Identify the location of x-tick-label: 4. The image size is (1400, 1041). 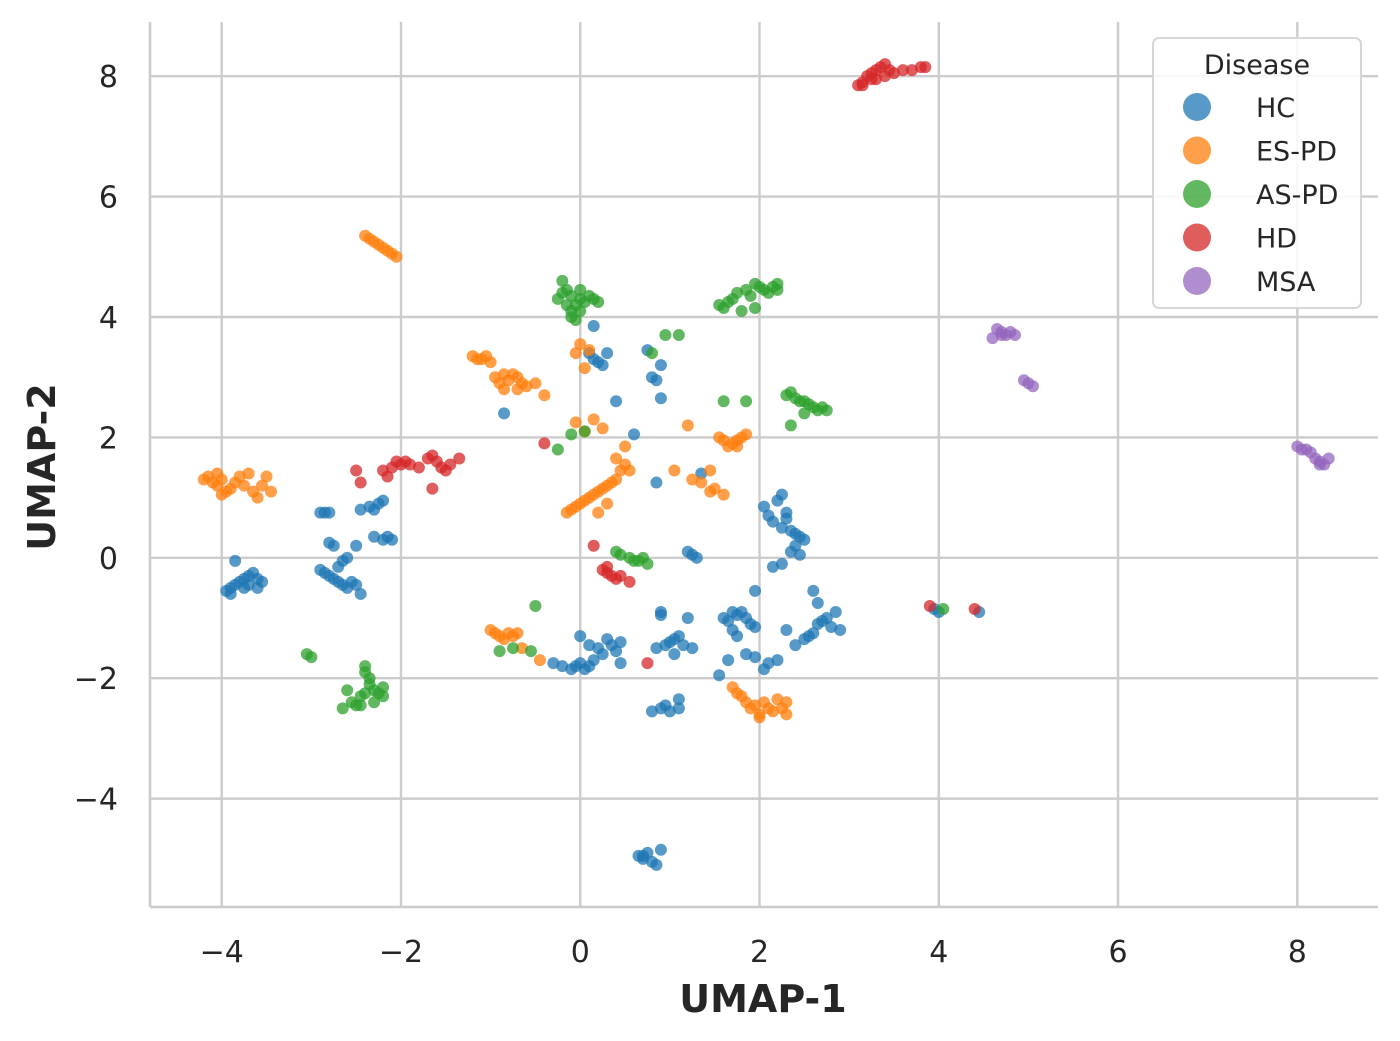
(938, 952).